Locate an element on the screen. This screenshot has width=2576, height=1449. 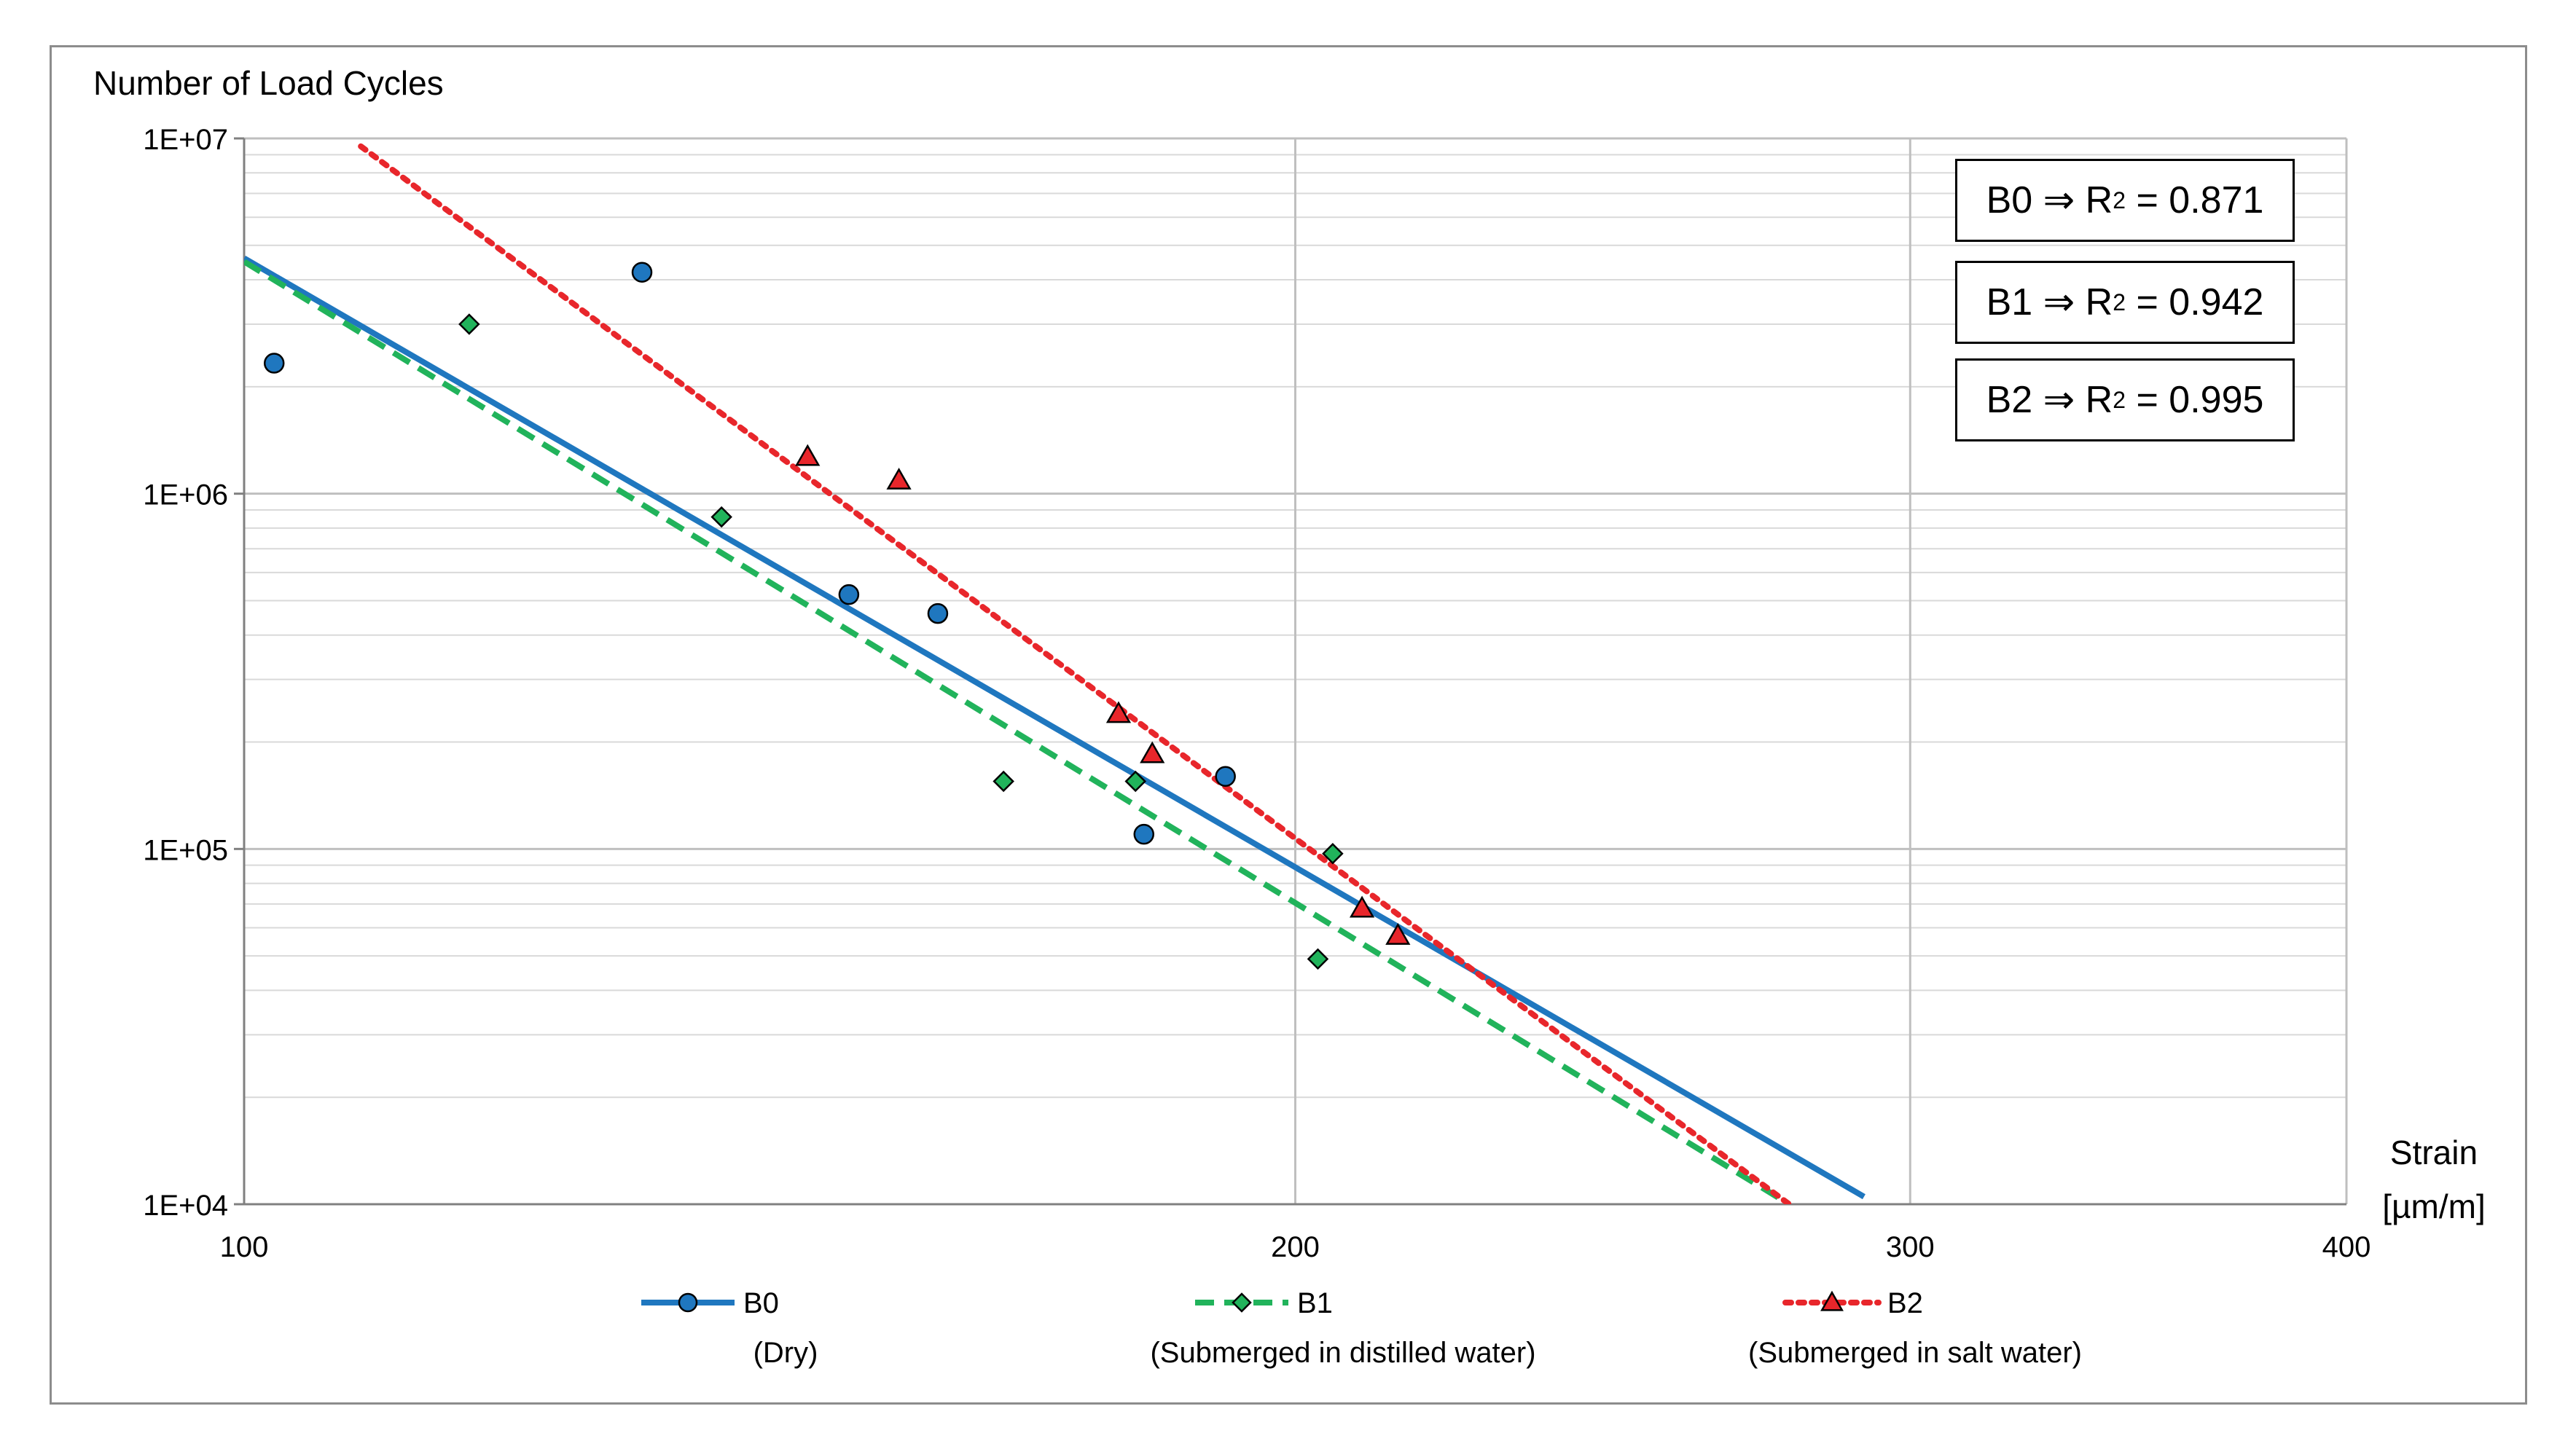
r2-b2-prefix: B2 ⇒ R is located at coordinates (2049, 400).